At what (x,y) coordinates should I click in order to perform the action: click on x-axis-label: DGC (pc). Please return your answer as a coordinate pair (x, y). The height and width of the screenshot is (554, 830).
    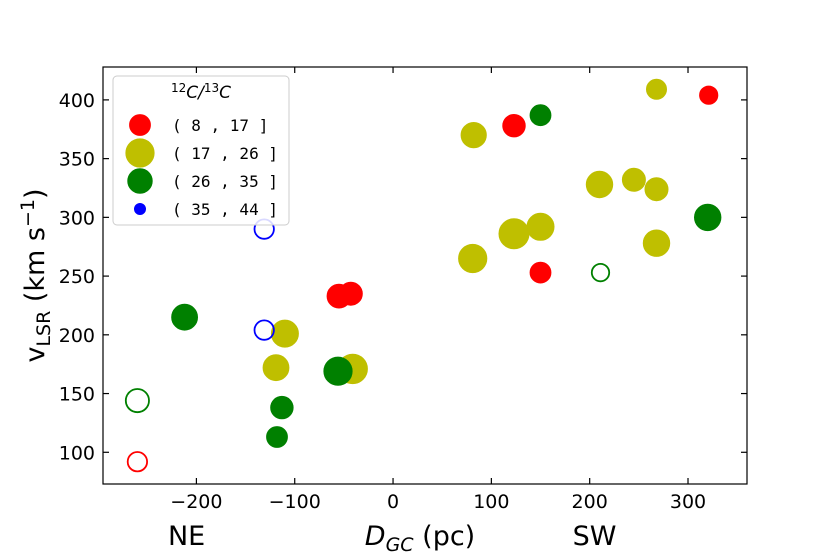
    Looking at the image, I should click on (420, 537).